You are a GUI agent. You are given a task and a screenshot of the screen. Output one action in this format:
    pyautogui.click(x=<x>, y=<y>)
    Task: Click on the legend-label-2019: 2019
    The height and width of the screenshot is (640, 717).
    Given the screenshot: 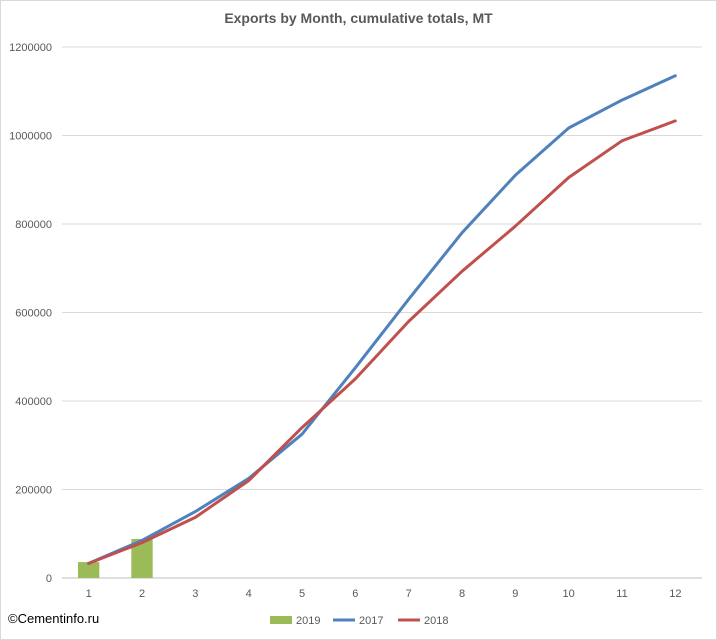 What is the action you would take?
    pyautogui.click(x=308, y=621)
    